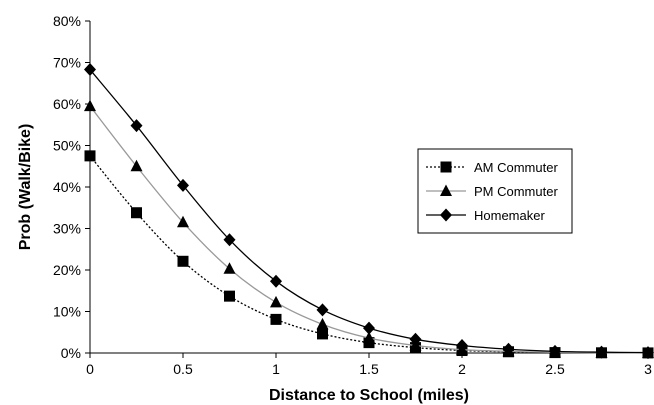  I want to click on x-tick-label: 2.5, so click(555, 369).